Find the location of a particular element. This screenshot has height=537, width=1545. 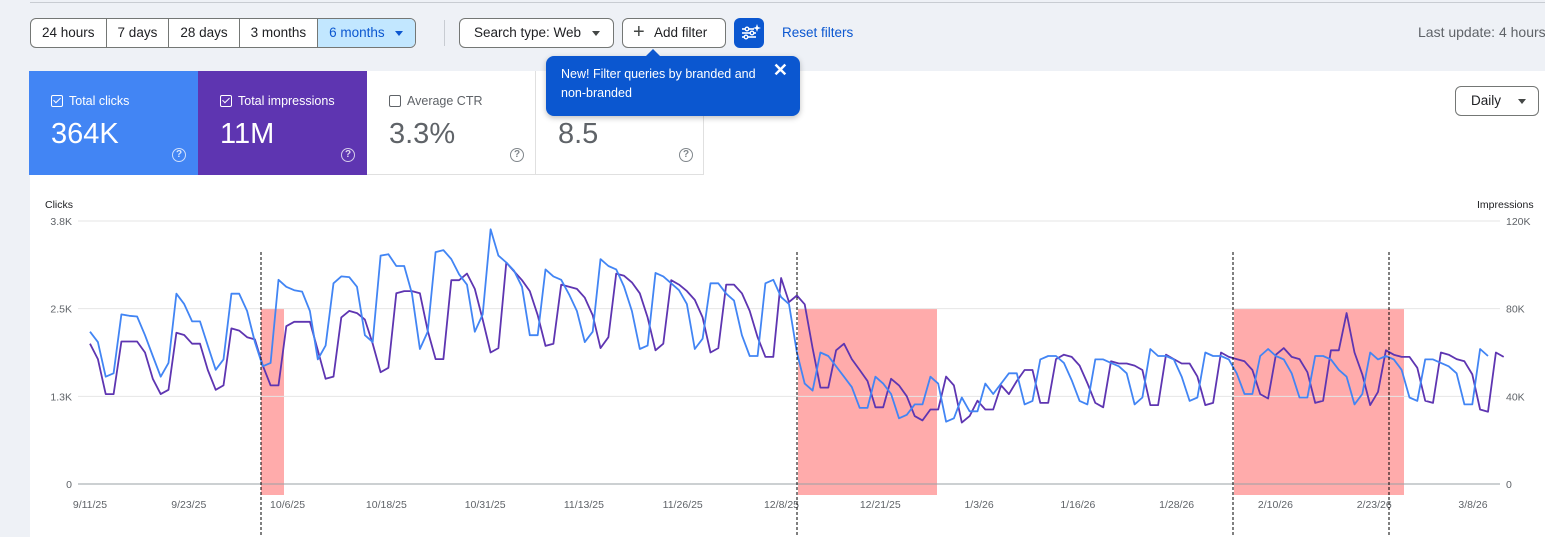

metric-average-ctr: Average CTR 3.3% ? is located at coordinates (451, 123).